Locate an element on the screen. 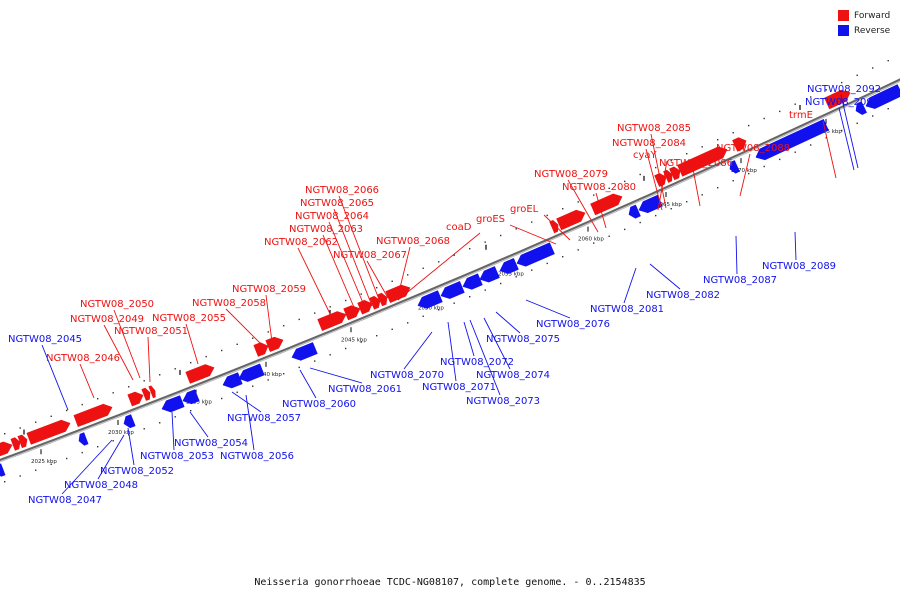 Image resolution: width=900 pixels, height=600 pixels. tick-label: 2045 kbp is located at coordinates (354, 340).